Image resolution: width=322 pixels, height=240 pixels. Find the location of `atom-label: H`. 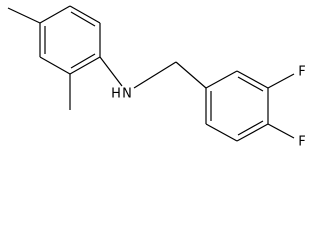

atom-label: H is located at coordinates (116, 94).